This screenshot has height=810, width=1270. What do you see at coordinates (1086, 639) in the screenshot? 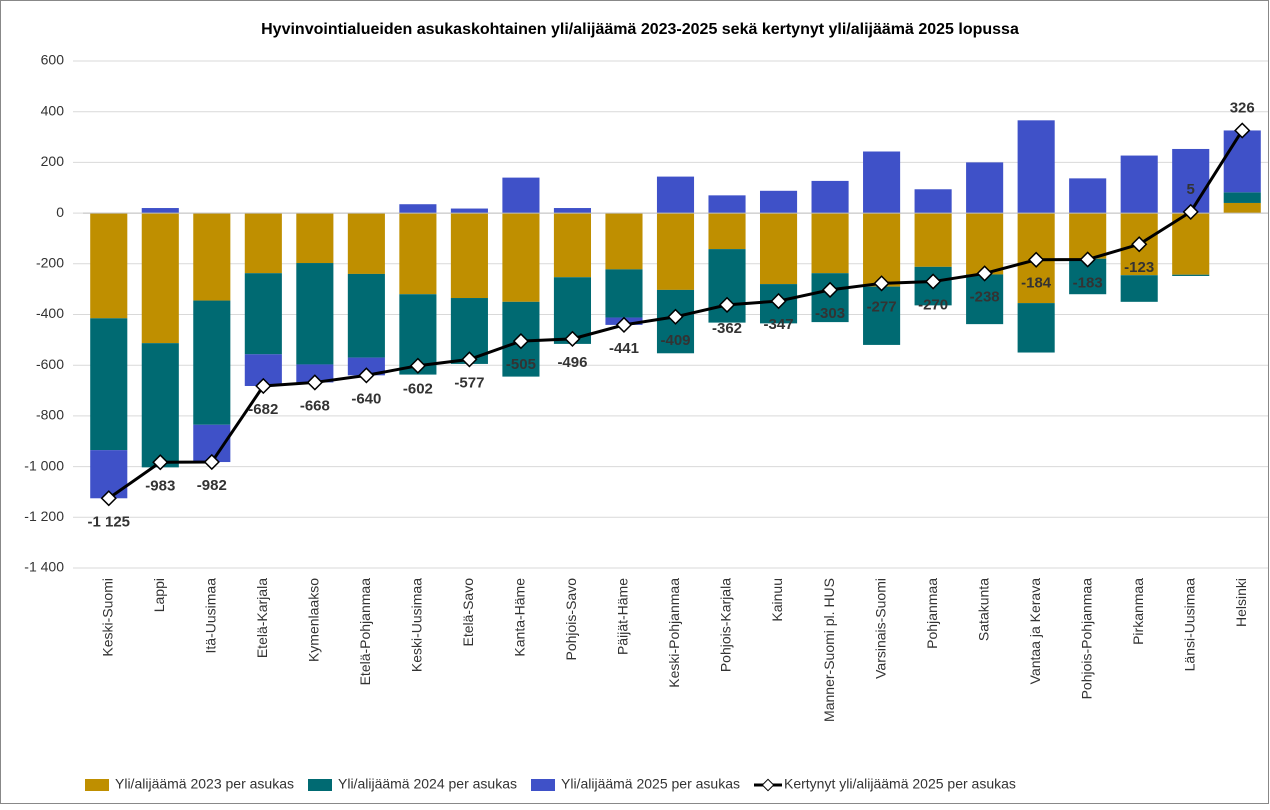
I see `x-tick-label: Pohjois-Pohjanmaa` at bounding box center [1086, 639].